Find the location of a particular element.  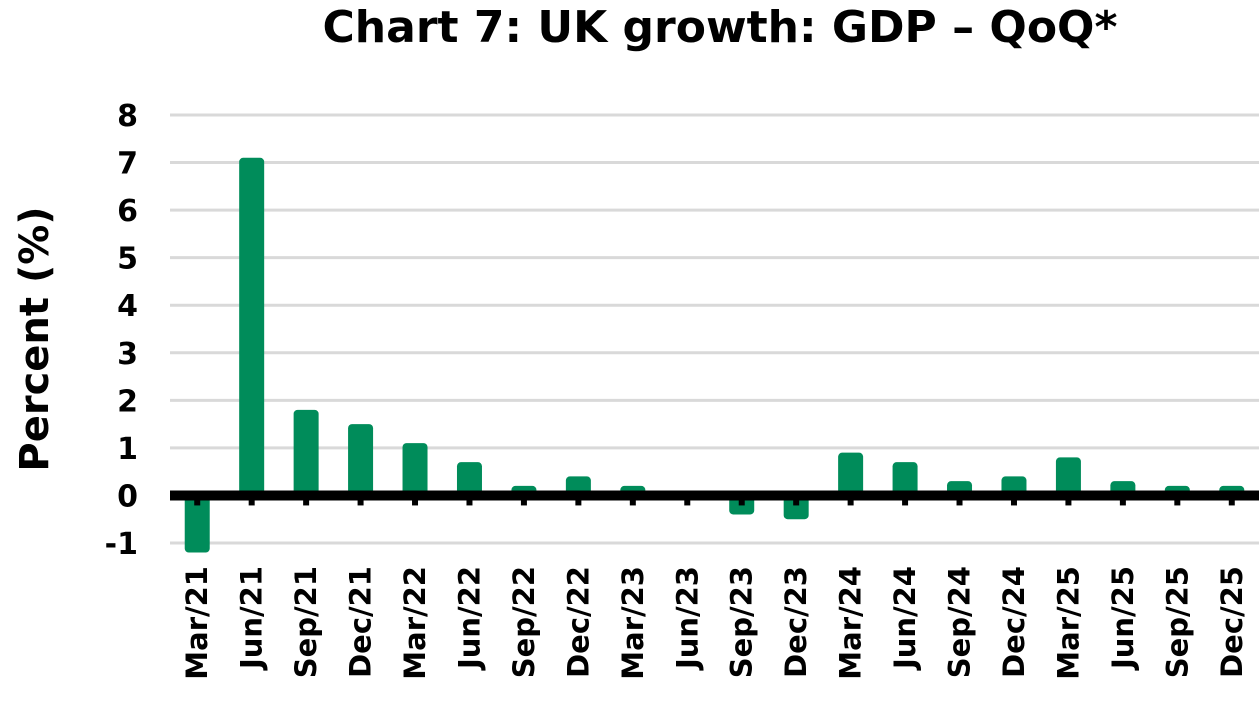

y-tick-label: 5 is located at coordinates (127, 259).